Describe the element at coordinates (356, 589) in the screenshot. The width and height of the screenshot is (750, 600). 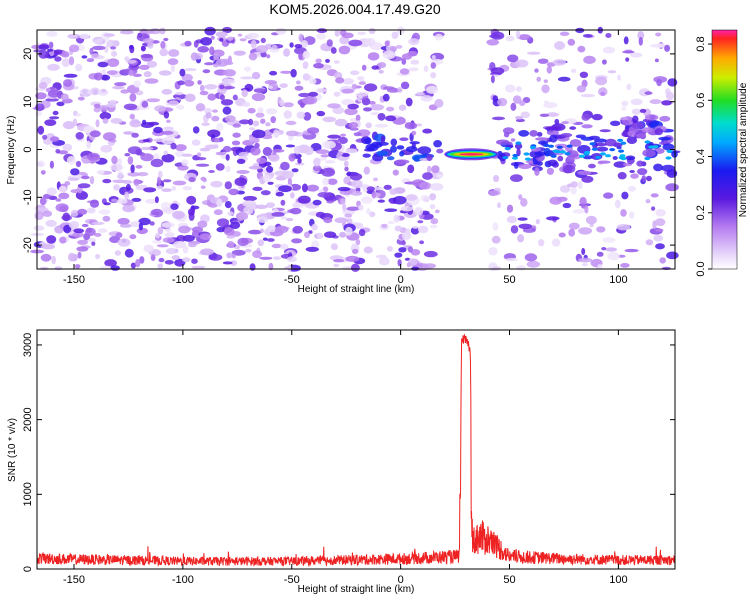
I see `snr-x-label: Height of straight line (km)` at that location.